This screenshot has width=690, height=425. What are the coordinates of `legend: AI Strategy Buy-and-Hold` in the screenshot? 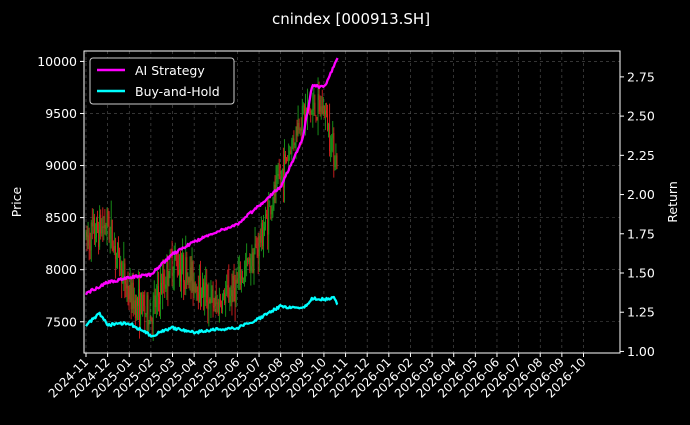 It's located at (162, 81).